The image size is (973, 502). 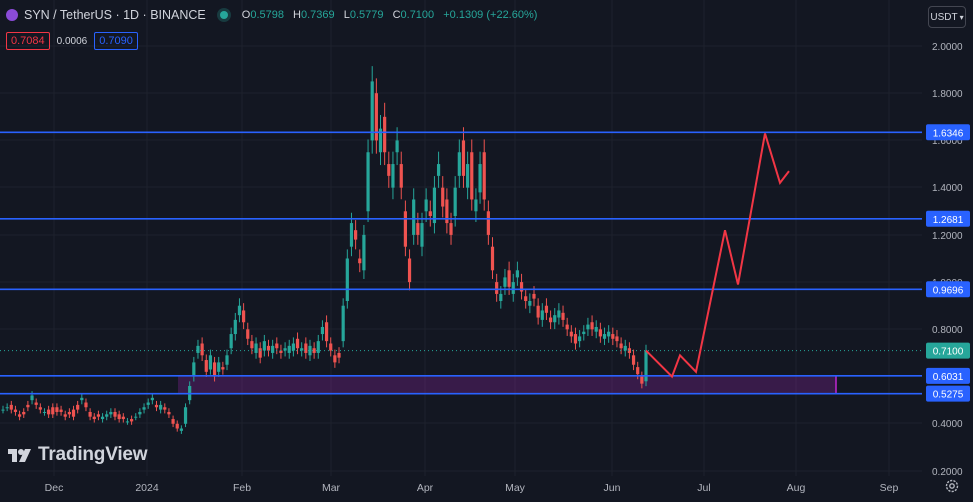 I want to click on currency-button: USDT ▾, so click(x=947, y=17).